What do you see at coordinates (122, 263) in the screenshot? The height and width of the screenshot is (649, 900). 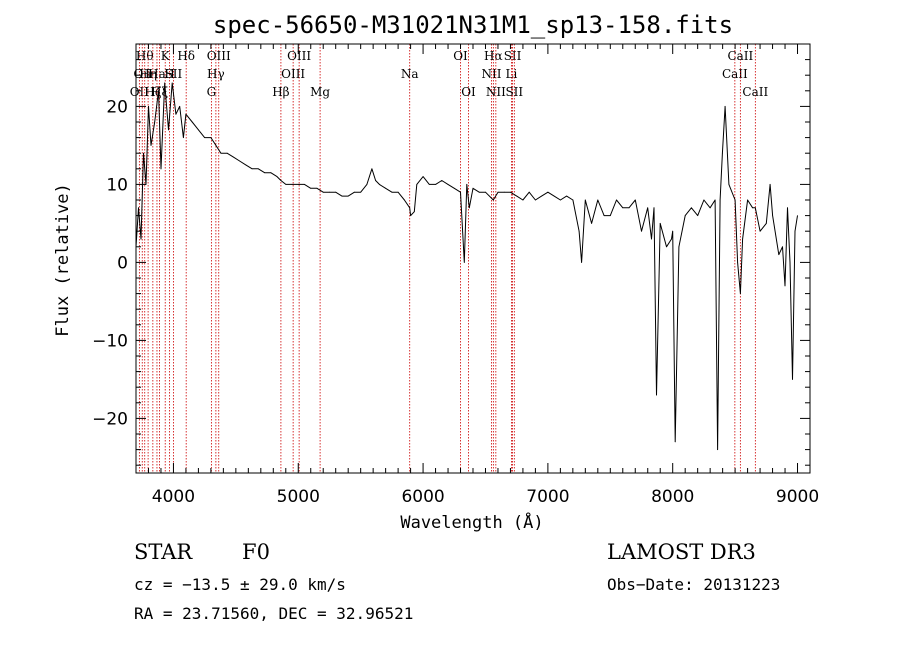 I see `y-tick-label: 0` at bounding box center [122, 263].